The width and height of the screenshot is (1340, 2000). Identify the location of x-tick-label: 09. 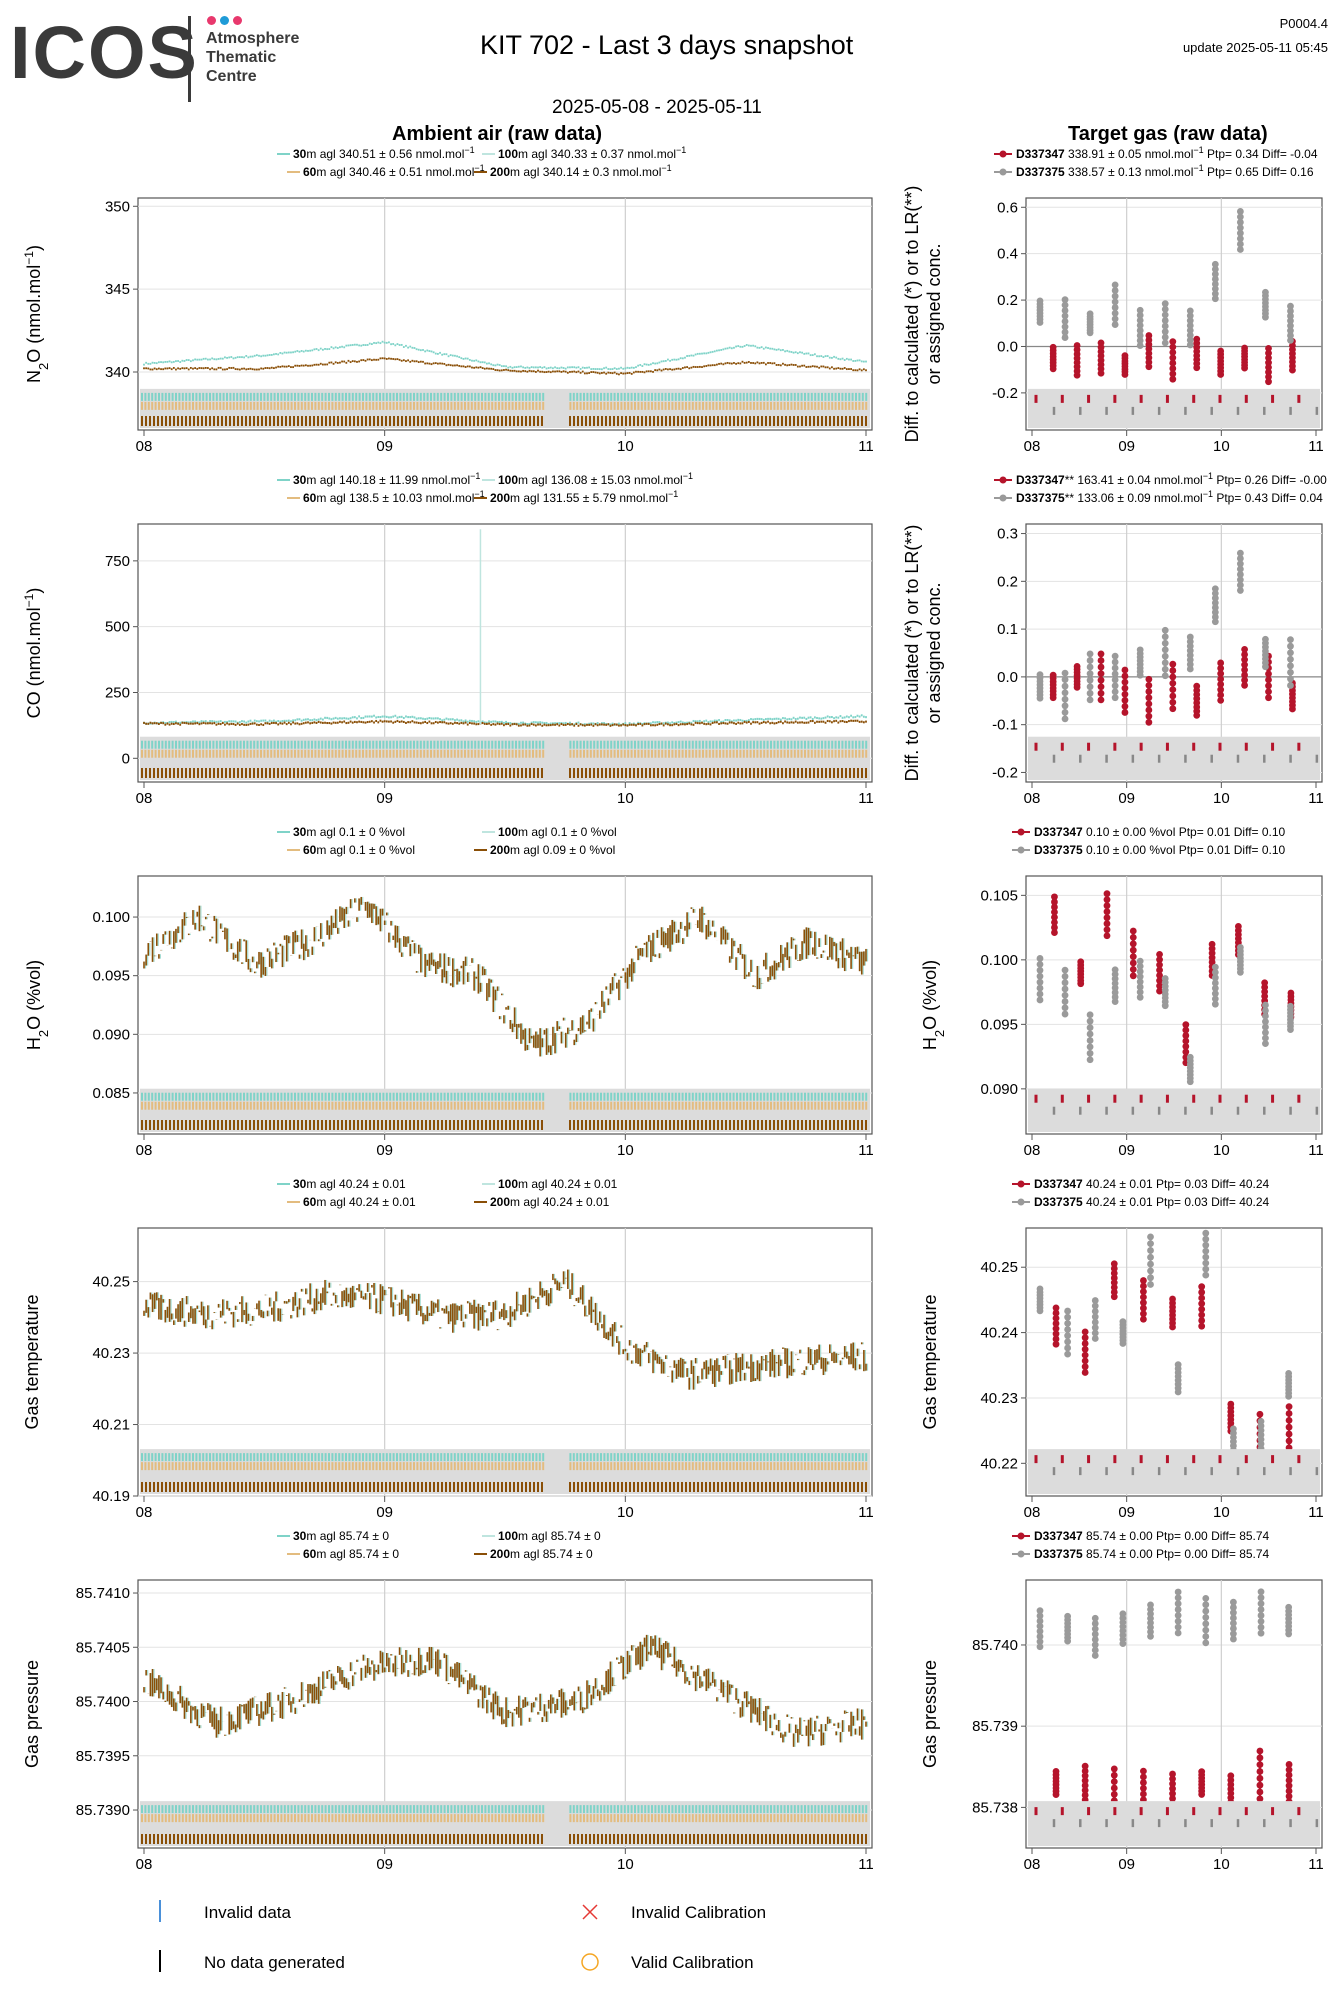
(1126, 446).